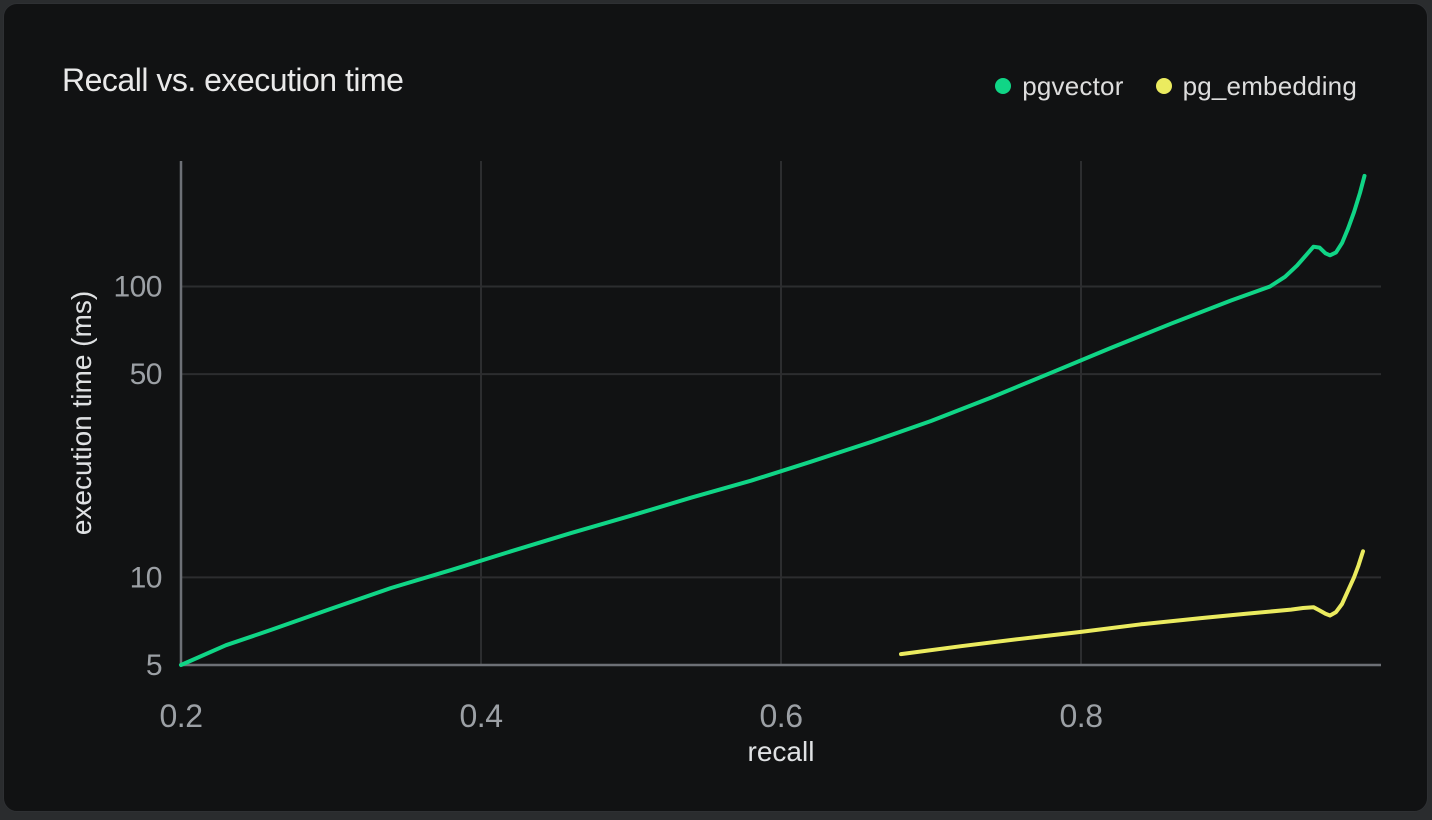 This screenshot has width=1432, height=820. Describe the element at coordinates (181, 716) in the screenshot. I see `x-tick-label: 0.2` at that location.